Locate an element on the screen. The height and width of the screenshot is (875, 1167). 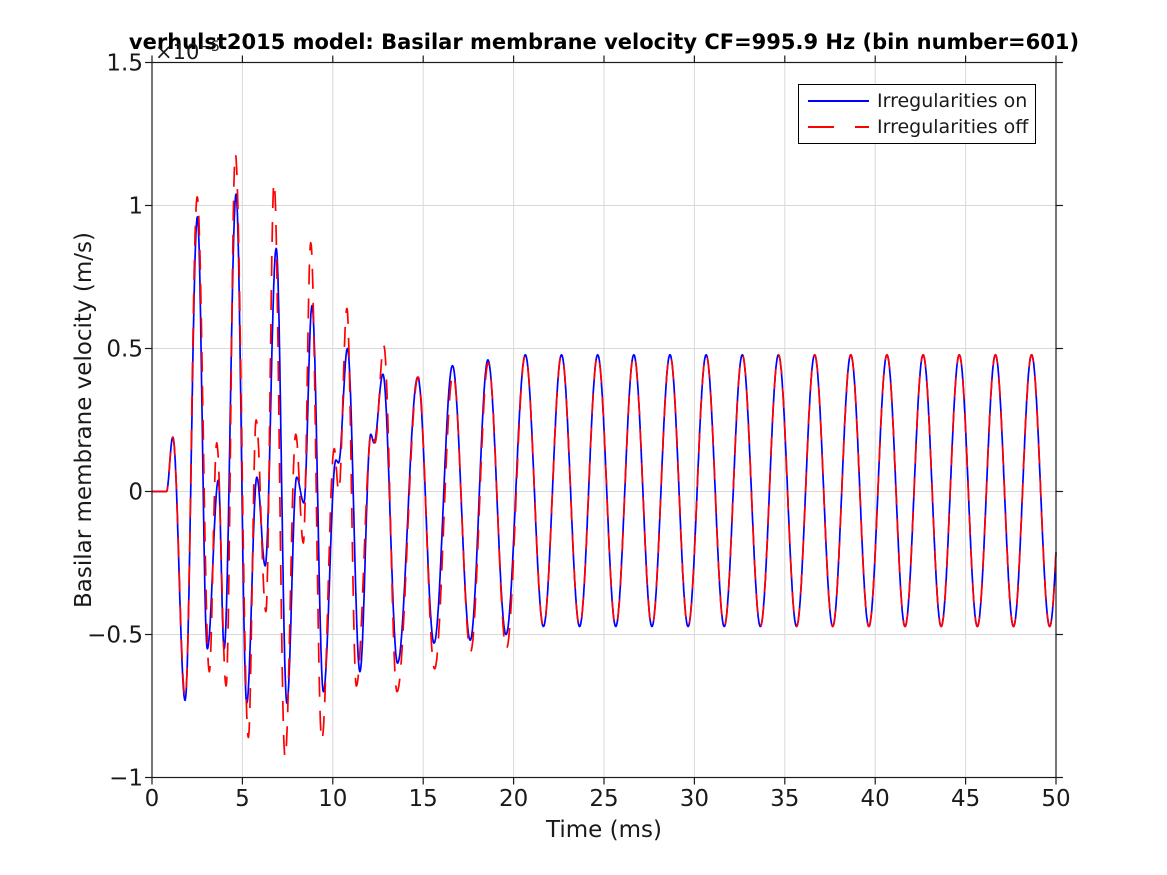
x-tick-label: 10 is located at coordinates (332, 799).